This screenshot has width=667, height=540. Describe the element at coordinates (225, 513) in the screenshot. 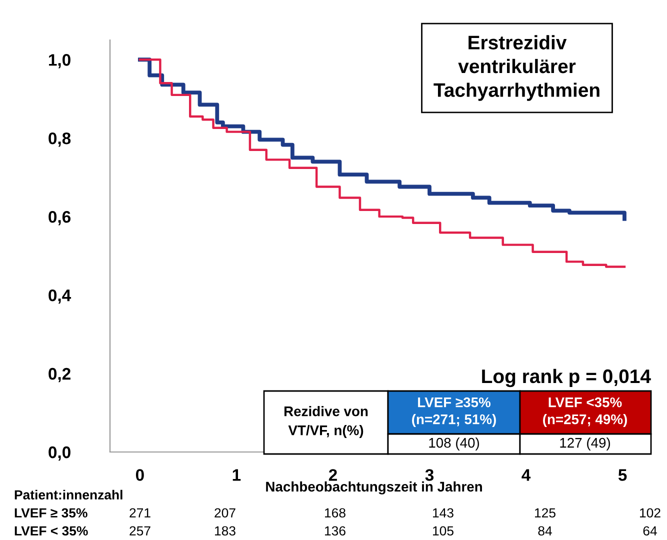

I see `text: 207` at that location.